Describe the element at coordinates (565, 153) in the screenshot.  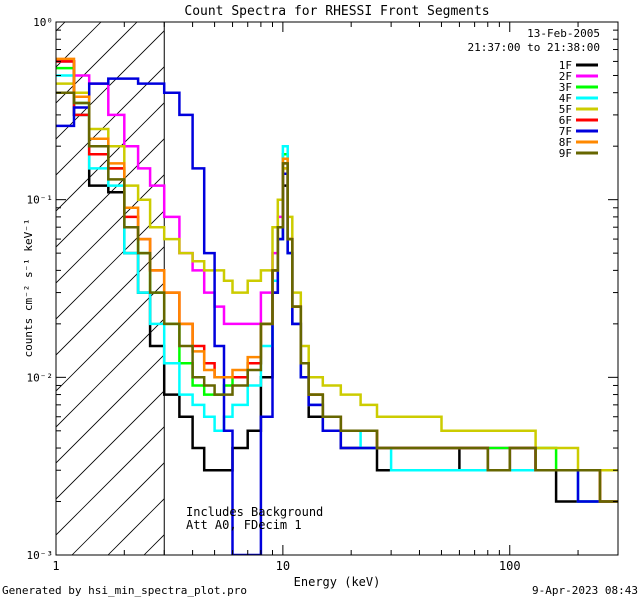
I see `legend-label-9F: 9F` at that location.